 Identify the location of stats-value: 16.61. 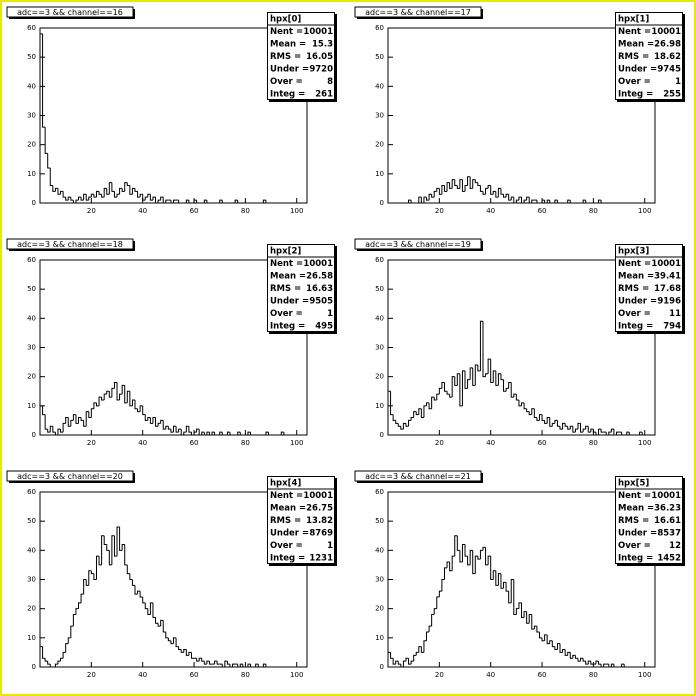
(667, 521).